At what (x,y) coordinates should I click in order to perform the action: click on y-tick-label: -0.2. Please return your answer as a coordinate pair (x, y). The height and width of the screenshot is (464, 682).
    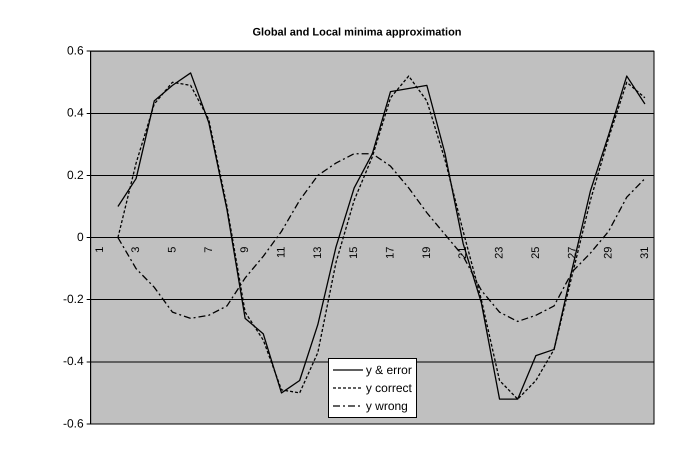
    Looking at the image, I should click on (73, 299).